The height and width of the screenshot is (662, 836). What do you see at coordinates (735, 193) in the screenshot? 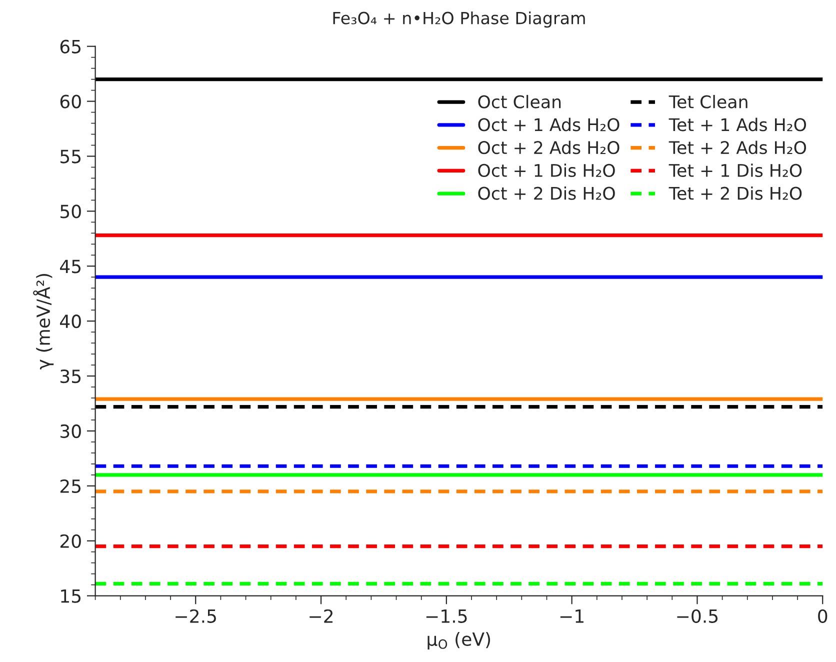
I see `legend-label: Tet + 2 Dis H₂O` at bounding box center [735, 193].